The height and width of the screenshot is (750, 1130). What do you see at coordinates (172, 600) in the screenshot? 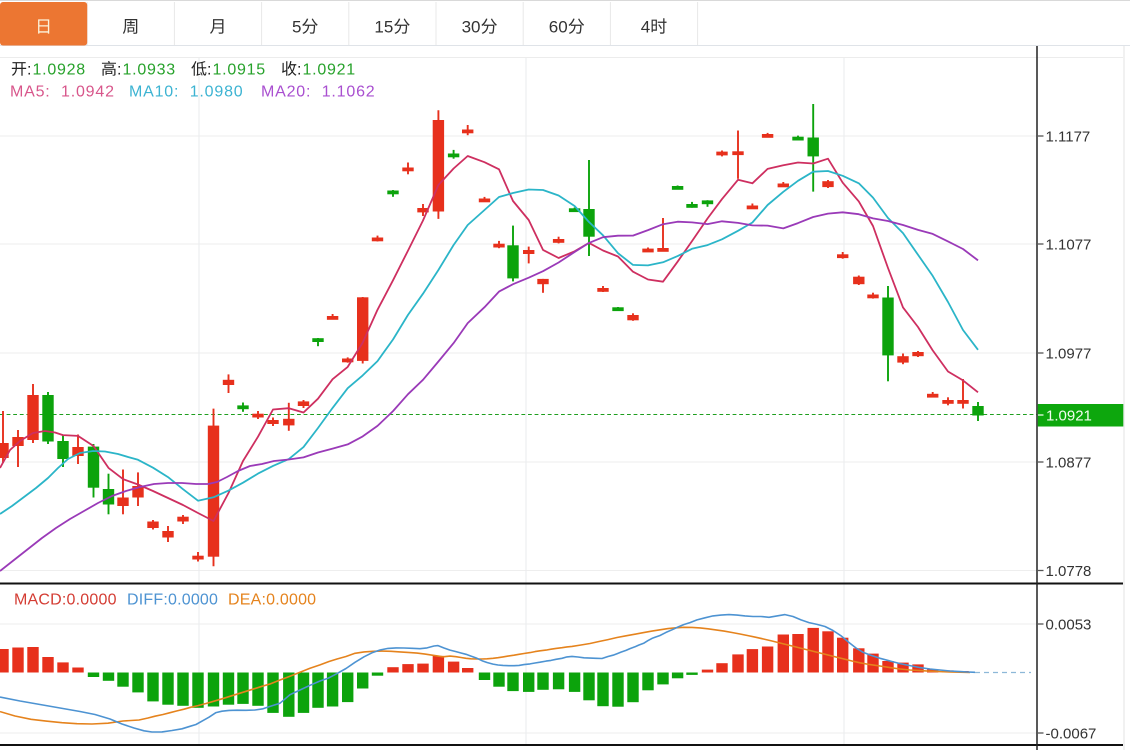
I see `svg-text: DIFF:0.0000` at bounding box center [172, 600].